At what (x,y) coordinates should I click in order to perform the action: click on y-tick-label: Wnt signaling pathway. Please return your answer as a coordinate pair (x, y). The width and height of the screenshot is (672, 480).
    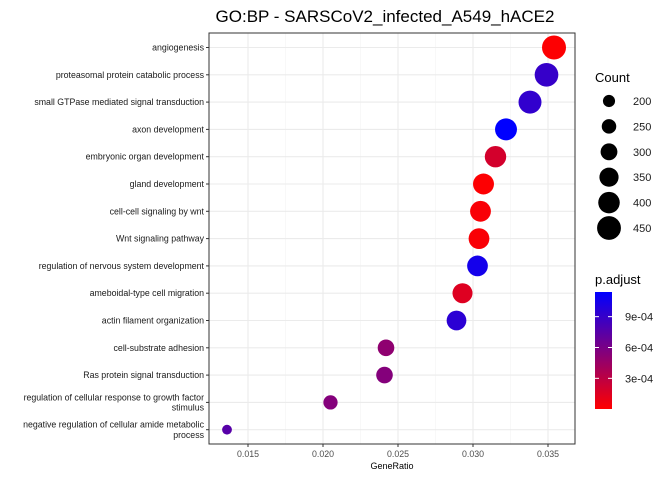
    Looking at the image, I should click on (160, 239).